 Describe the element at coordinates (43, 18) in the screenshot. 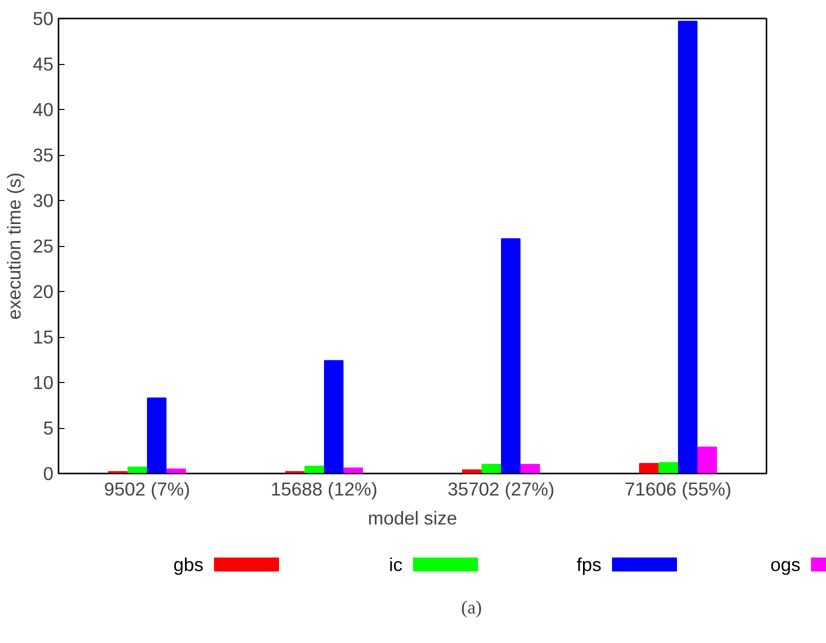

I see `y-tick-label: 50` at that location.